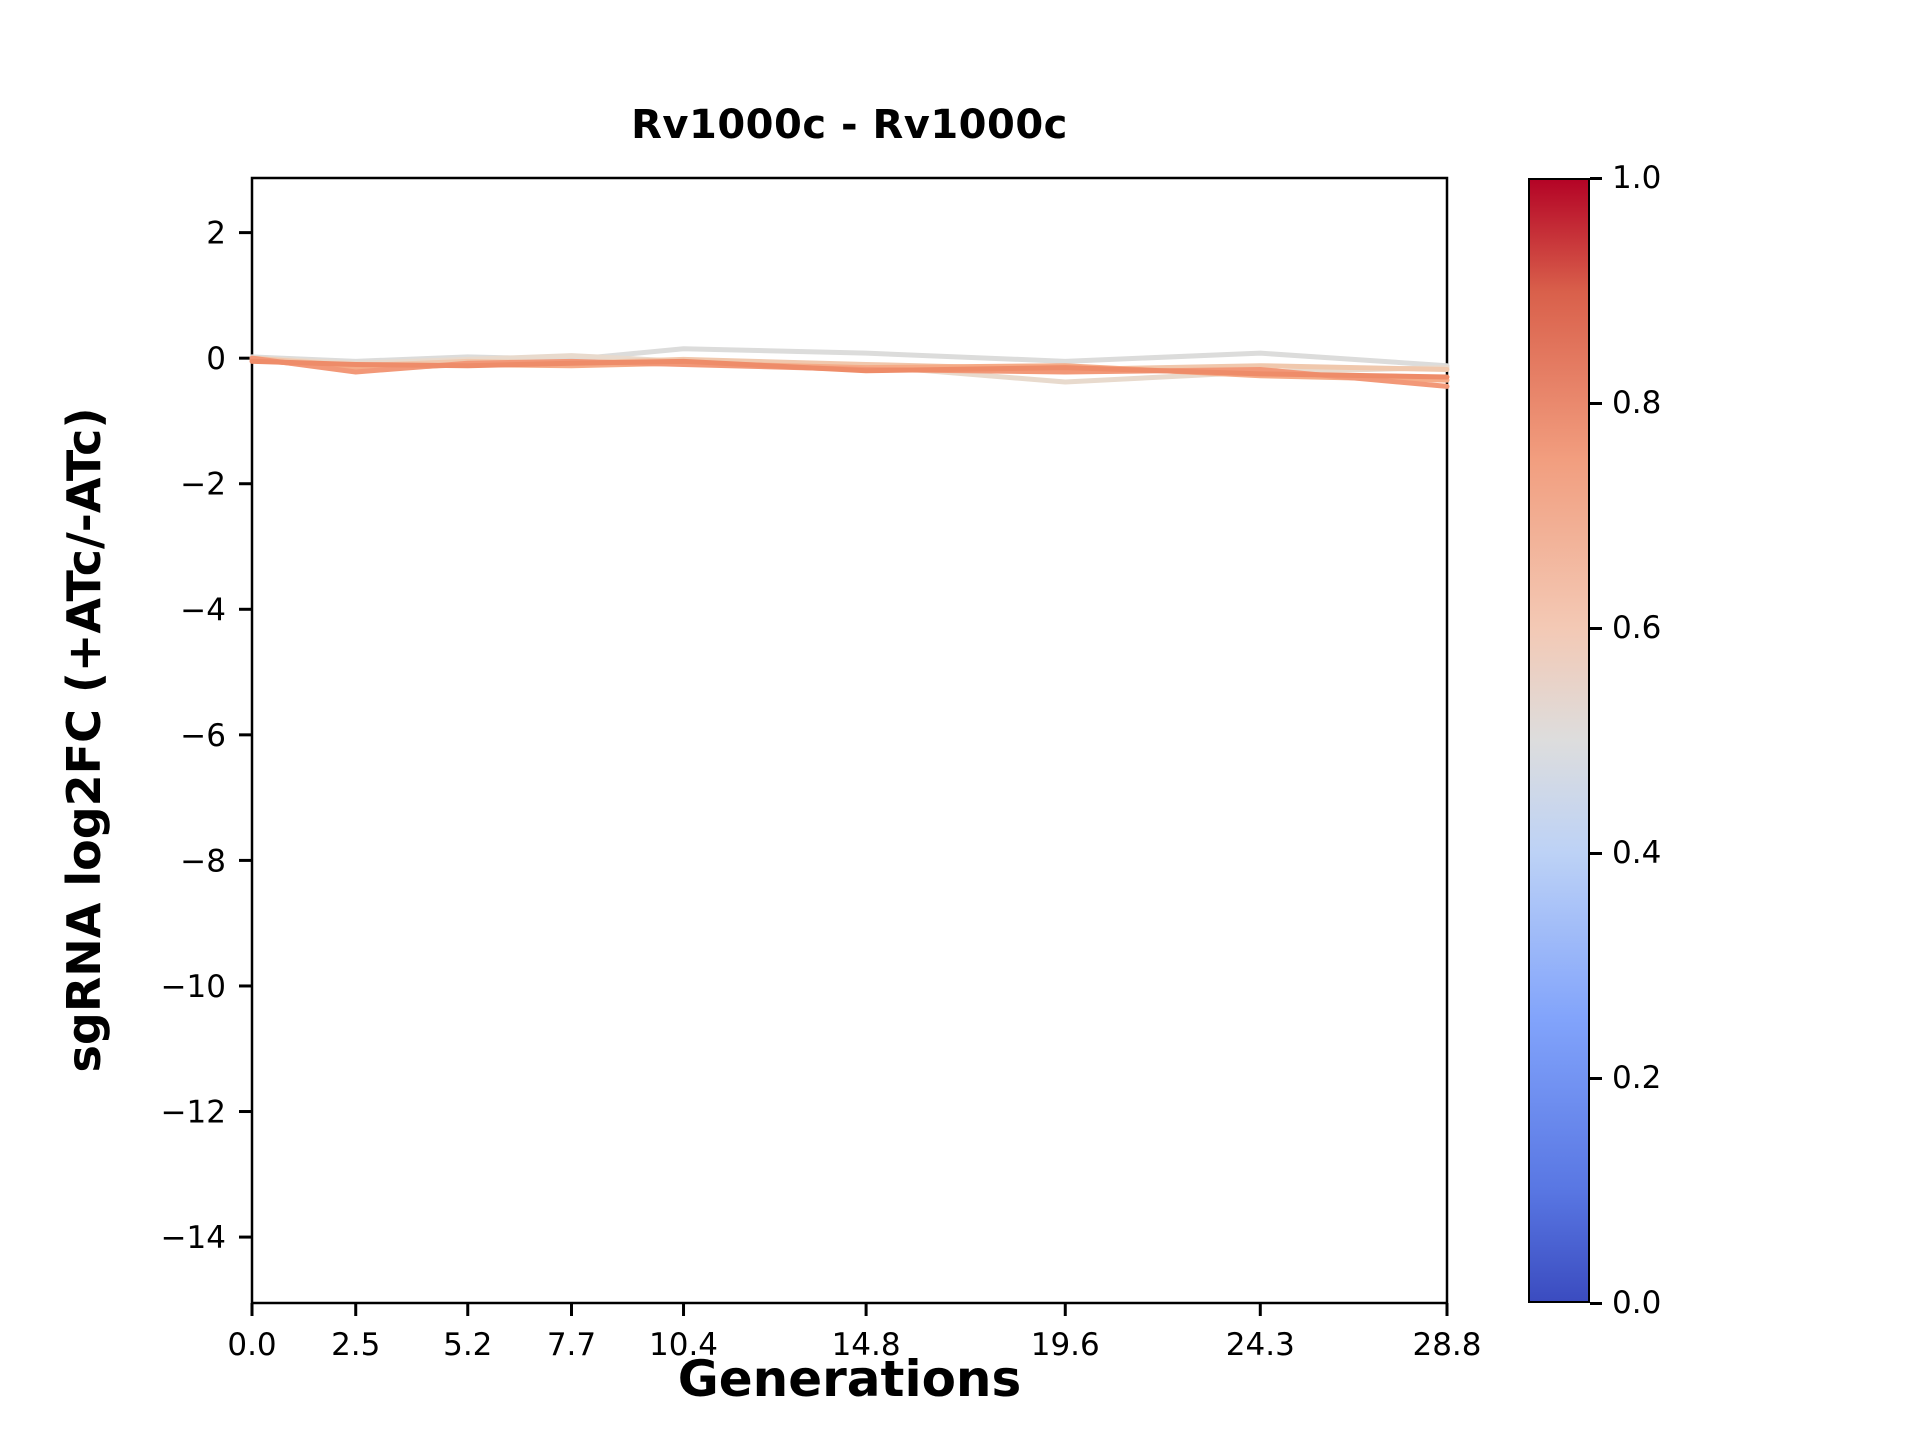 This screenshot has width=1920, height=1440. I want to click on x-axis-label: Generations, so click(849, 1379).